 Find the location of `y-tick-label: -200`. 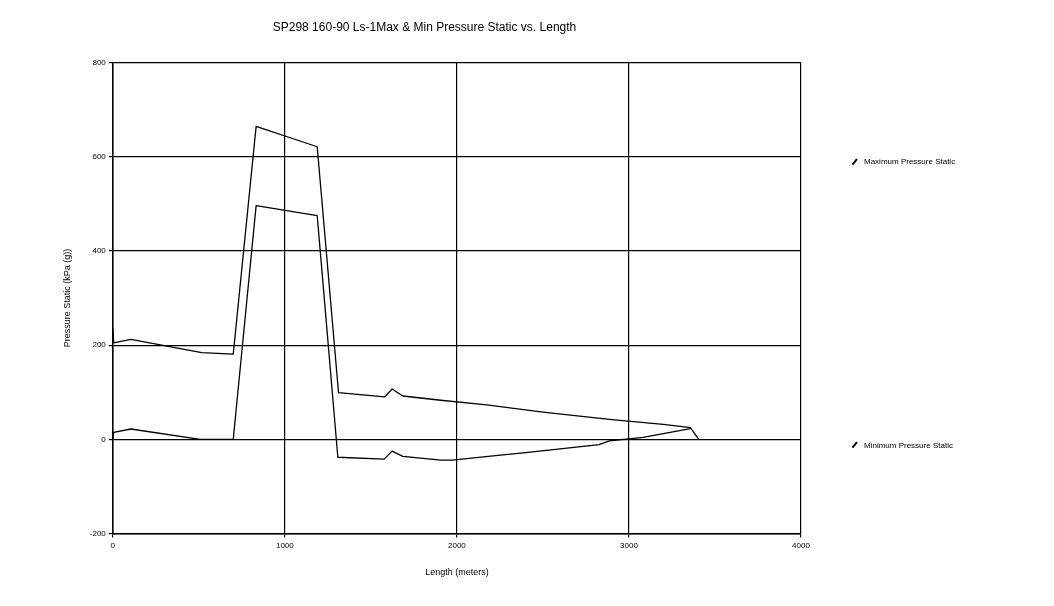

y-tick-label: -200 is located at coordinates (98, 533).